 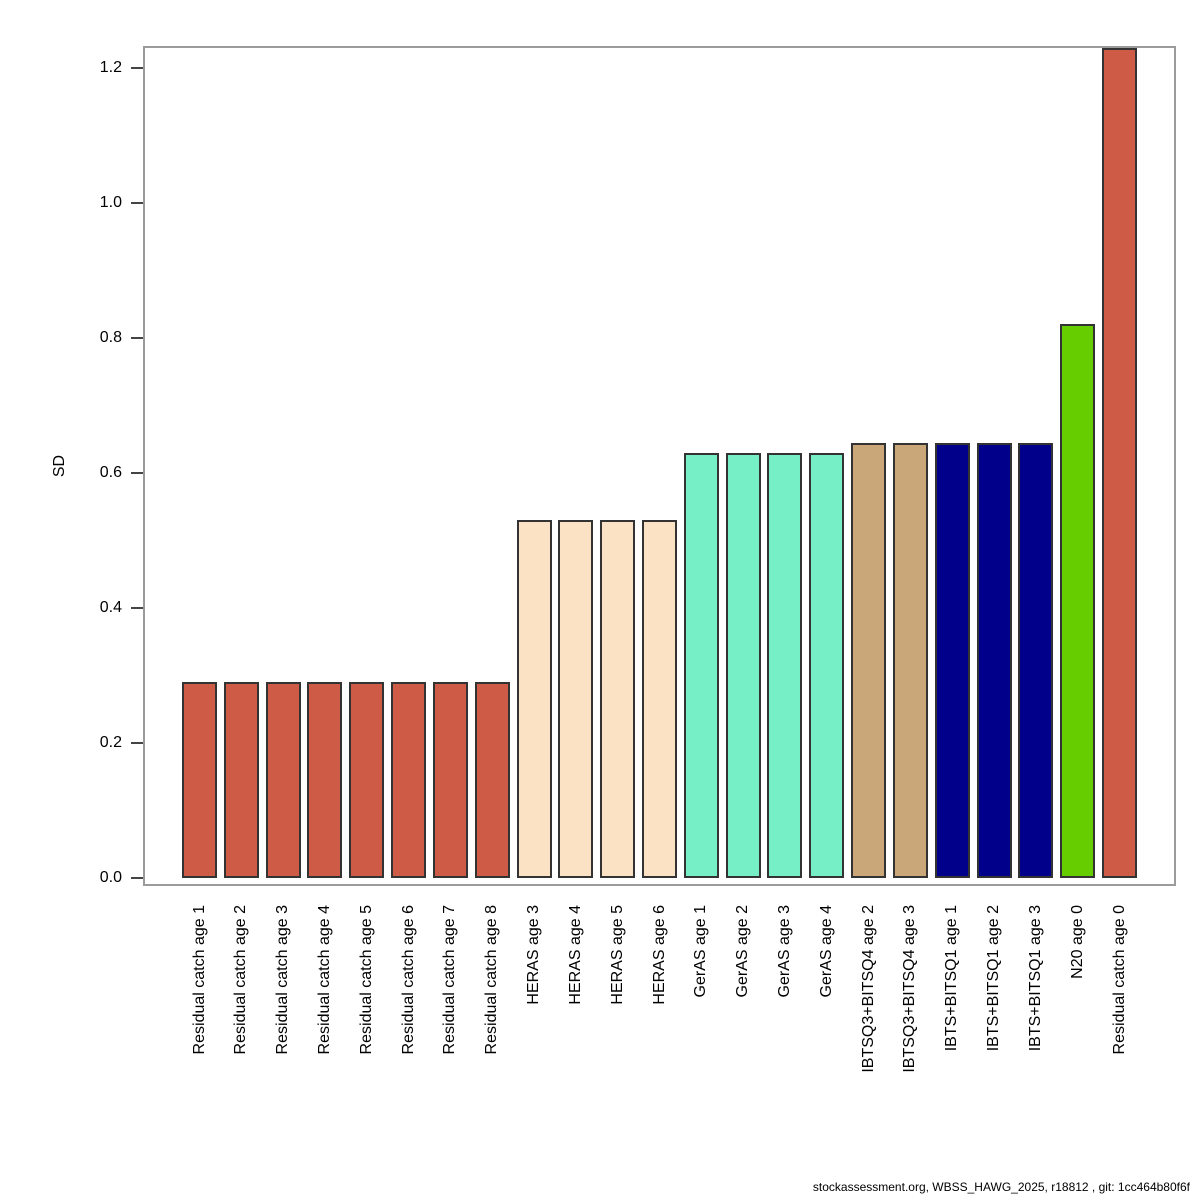 What do you see at coordinates (110, 202) in the screenshot?
I see `y-tick-label: 1.0` at bounding box center [110, 202].